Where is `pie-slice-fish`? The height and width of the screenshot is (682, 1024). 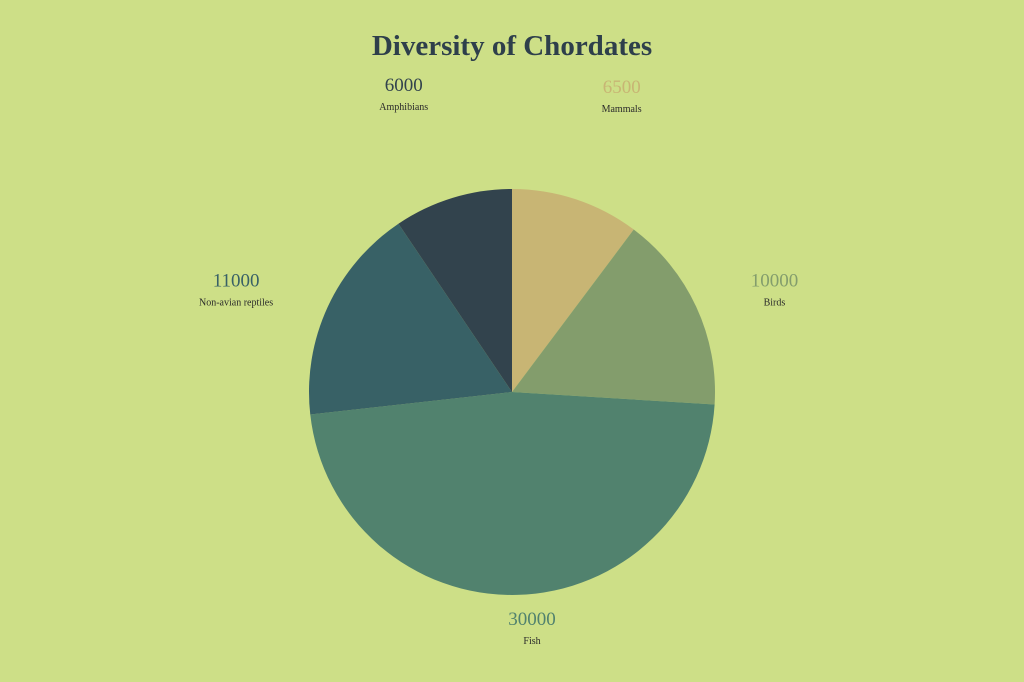 pie-slice-fish is located at coordinates (512, 493).